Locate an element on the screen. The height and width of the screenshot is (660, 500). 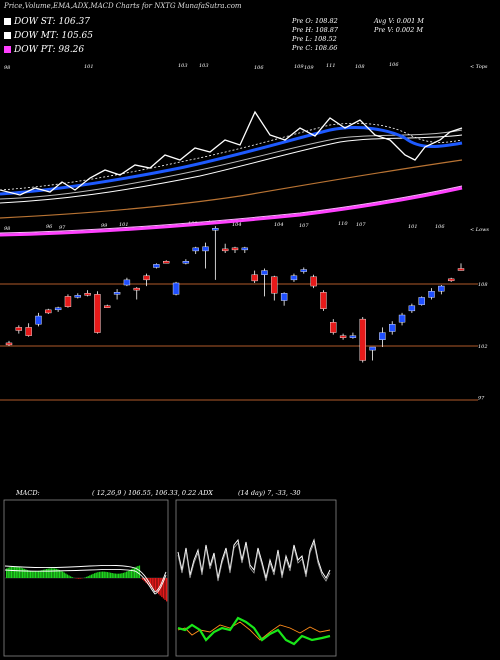
y-tick-label: 108 is located at coordinates (483, 285).